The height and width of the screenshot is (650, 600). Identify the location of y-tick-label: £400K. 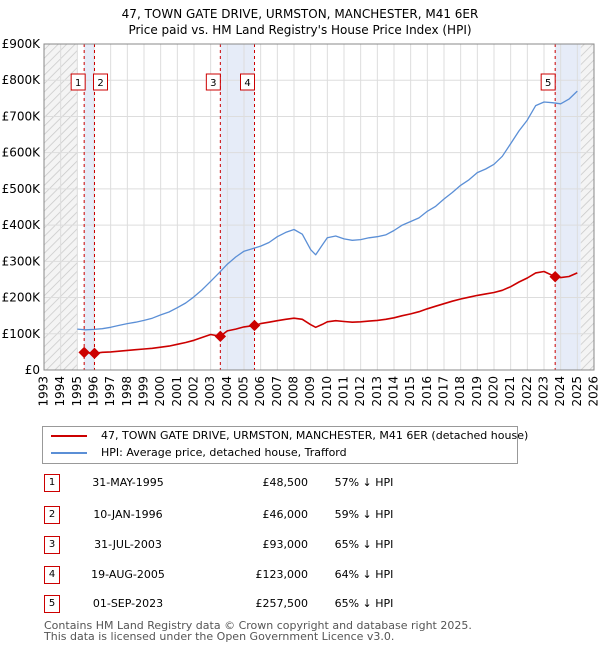
(22, 225).